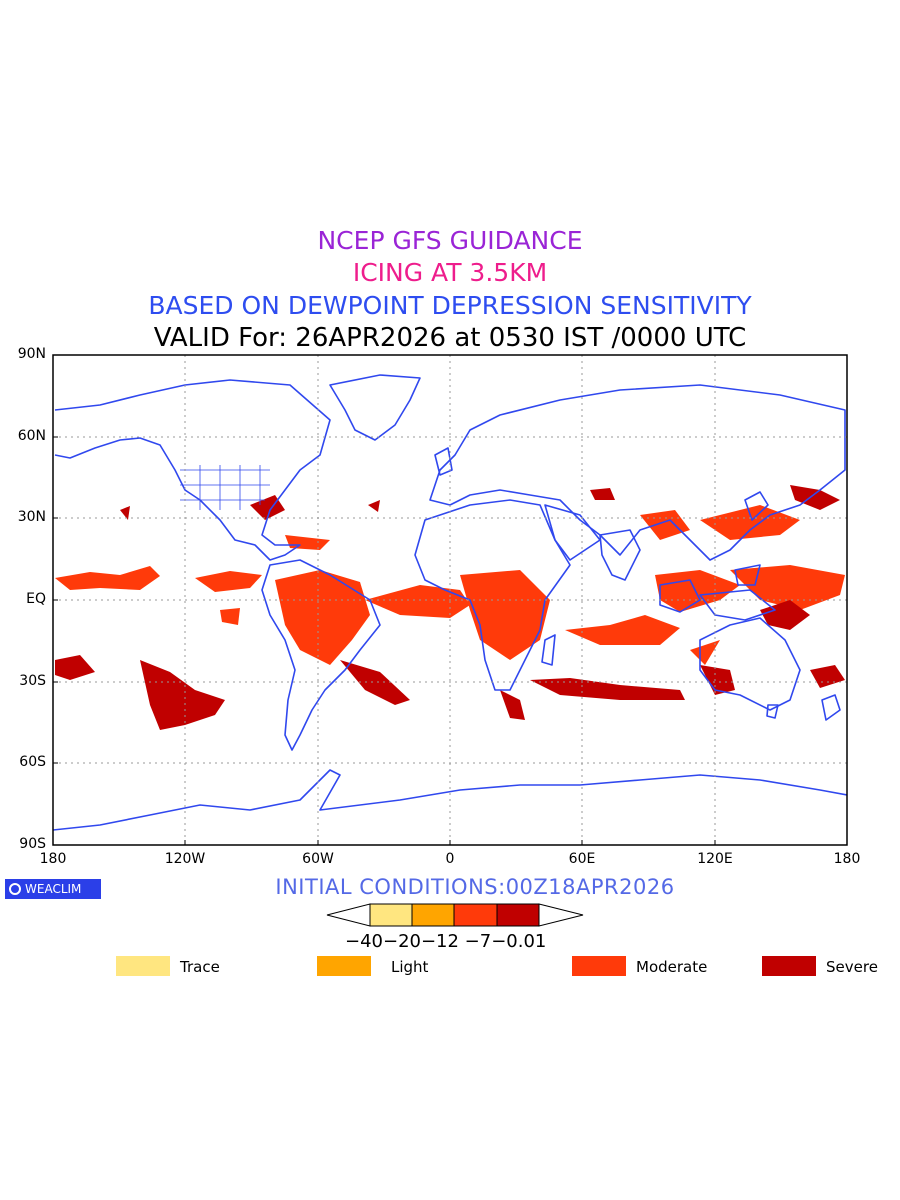 Image resolution: width=900 pixels, height=1200 pixels. What do you see at coordinates (789, 966) in the screenshot?
I see `legend-swatch-severe` at bounding box center [789, 966].